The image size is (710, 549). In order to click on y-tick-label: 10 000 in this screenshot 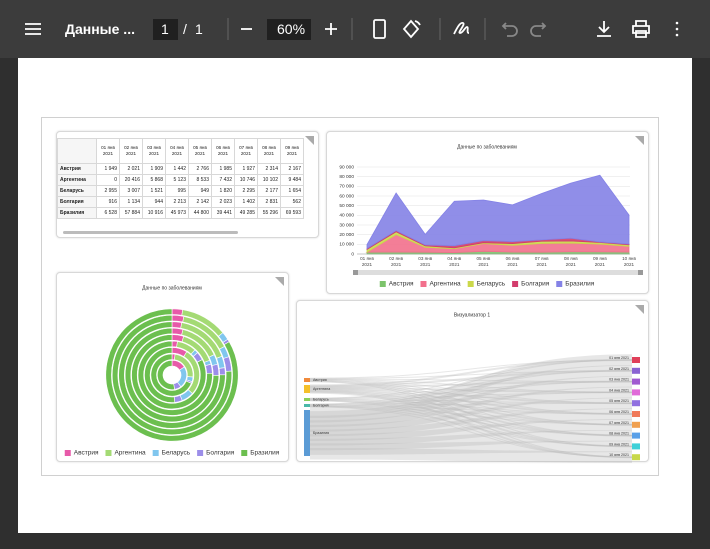, I will do `click(346, 245)`.